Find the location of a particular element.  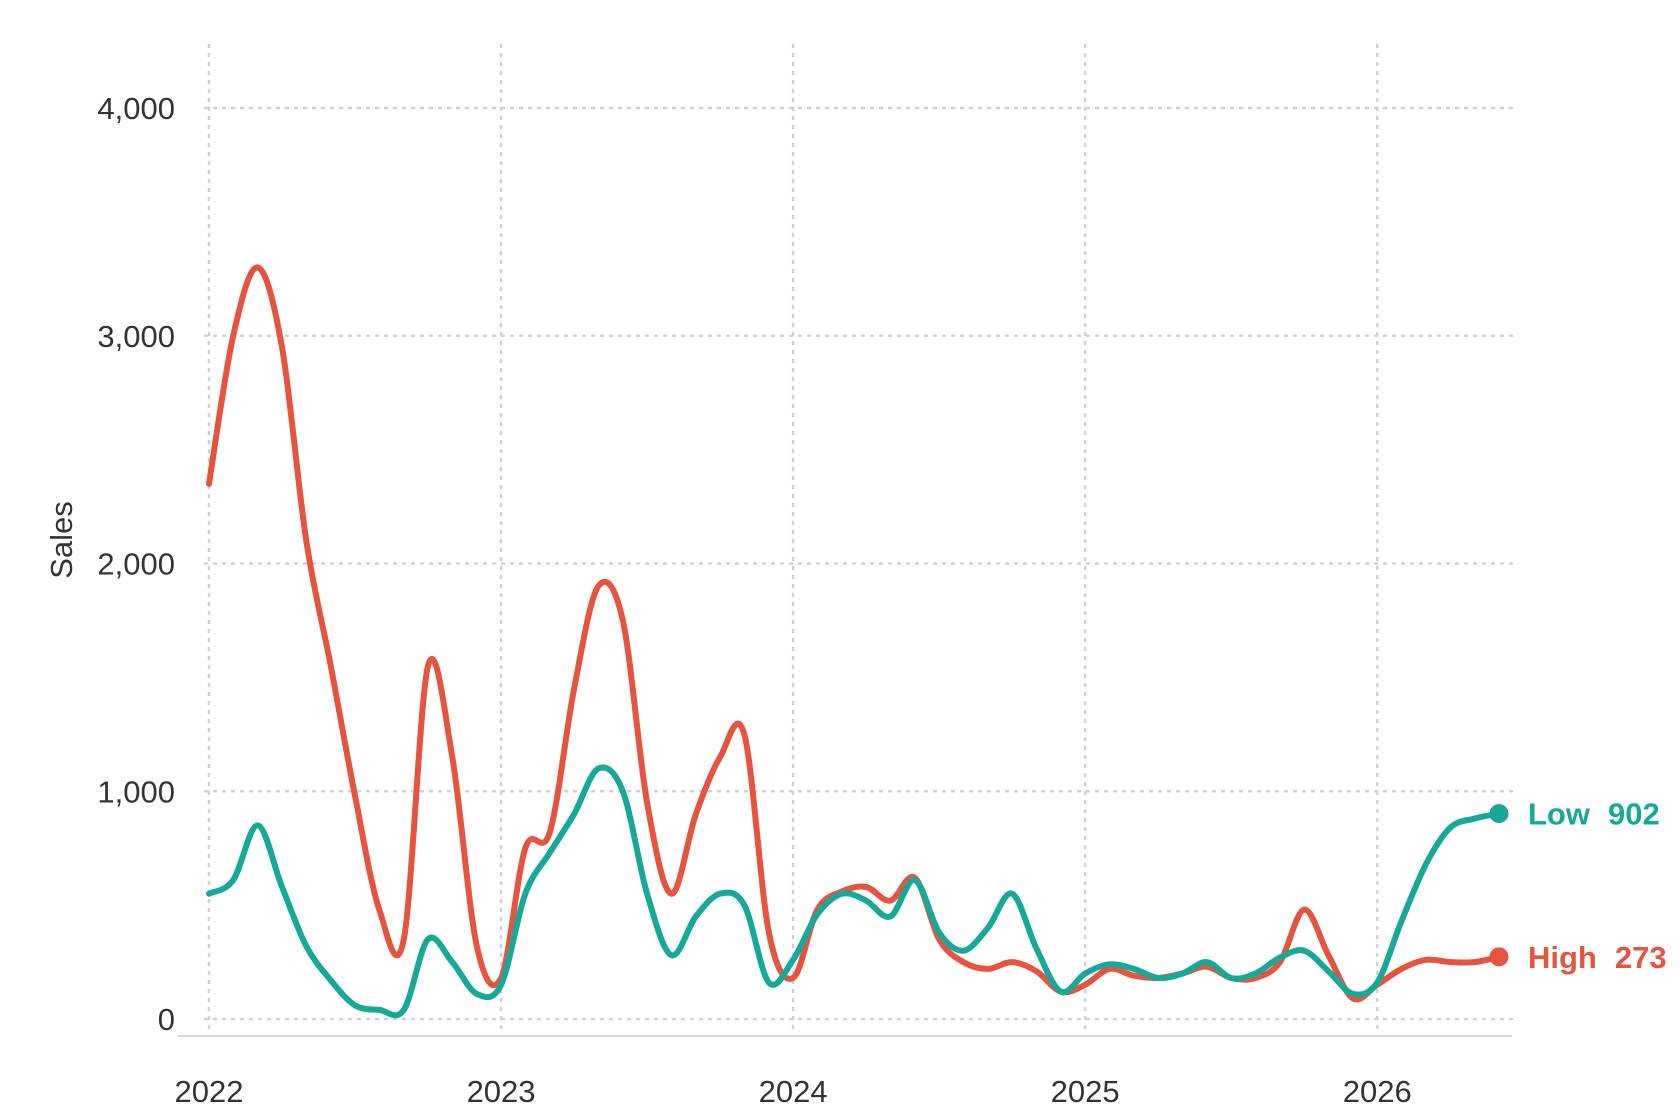

x-tick-label: 2025 is located at coordinates (1085, 1091).